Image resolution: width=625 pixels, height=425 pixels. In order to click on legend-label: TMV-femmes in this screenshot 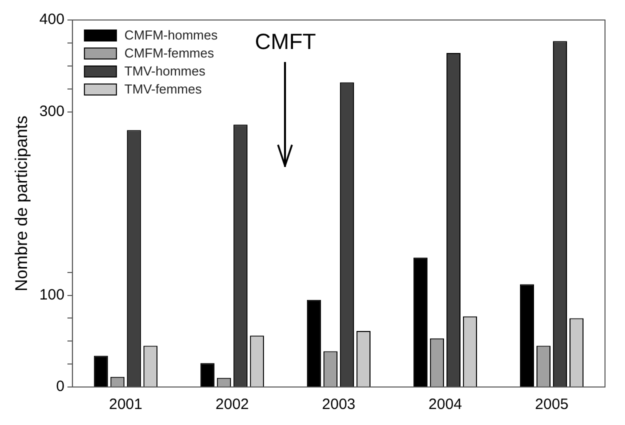, I will do `click(163, 89)`.